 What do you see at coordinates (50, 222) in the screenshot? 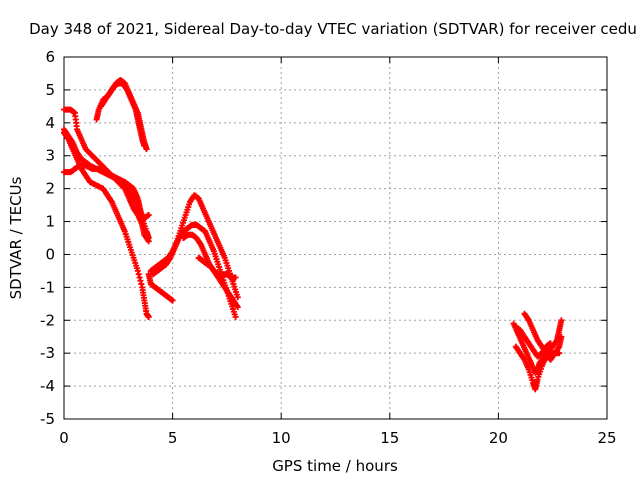
I see `y-tick-label: 1` at bounding box center [50, 222].